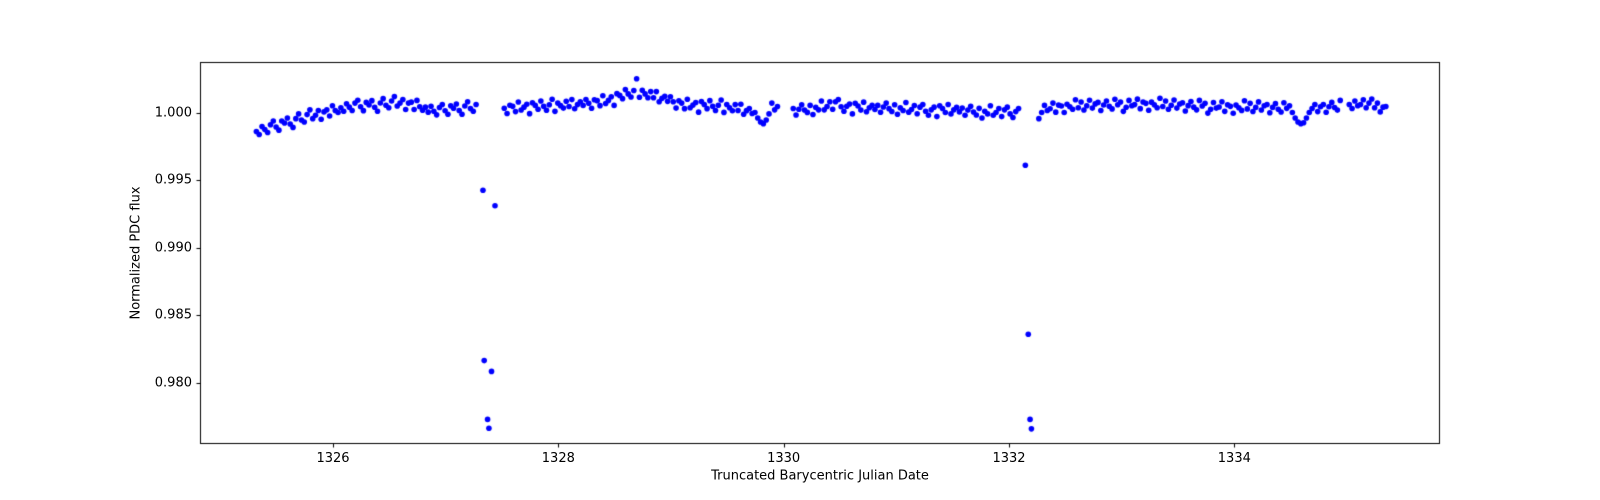 The width and height of the screenshot is (1600, 500). I want to click on y-tick-label: 1.000, so click(173, 113).